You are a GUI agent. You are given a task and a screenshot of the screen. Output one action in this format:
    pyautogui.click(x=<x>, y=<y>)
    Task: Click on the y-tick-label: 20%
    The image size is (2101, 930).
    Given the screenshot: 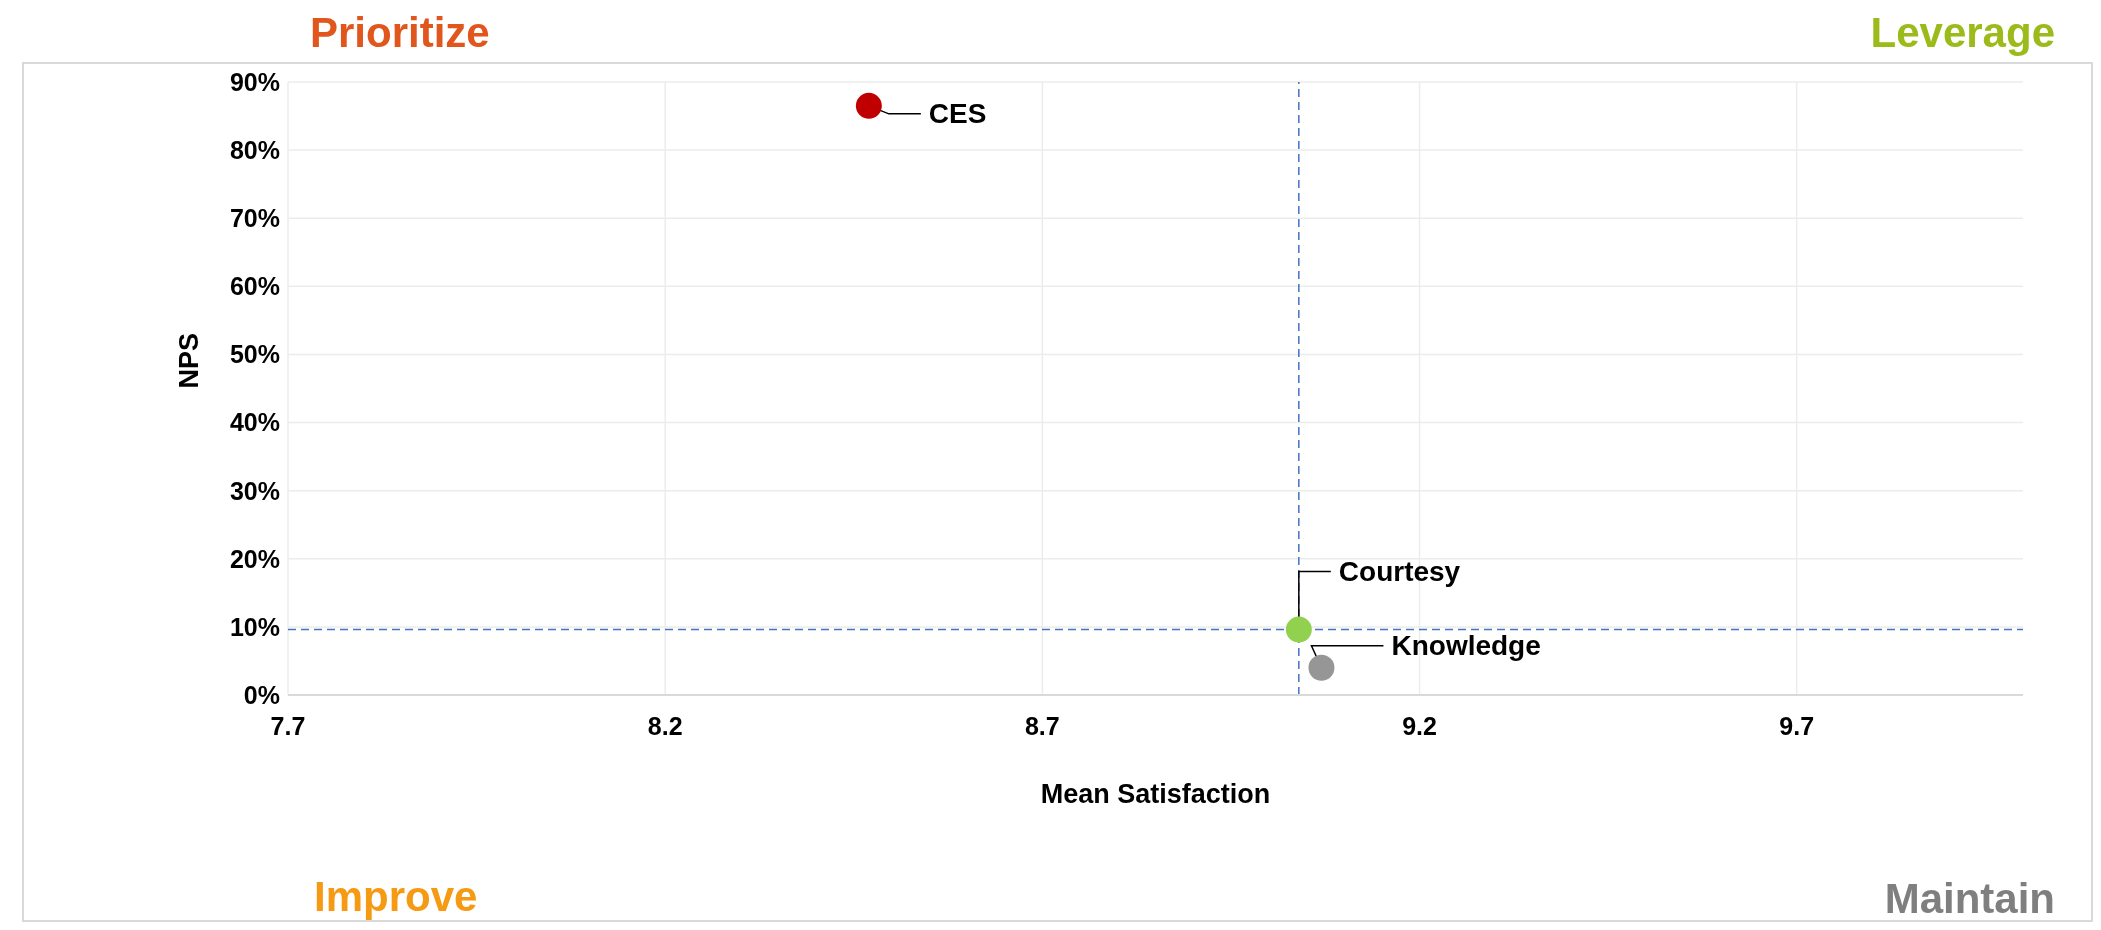 What is the action you would take?
    pyautogui.click(x=254, y=558)
    